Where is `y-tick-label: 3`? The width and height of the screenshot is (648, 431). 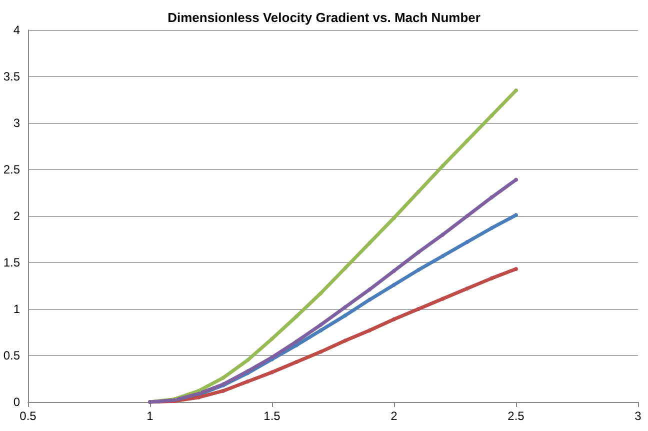 y-tick-label: 3 is located at coordinates (16, 123).